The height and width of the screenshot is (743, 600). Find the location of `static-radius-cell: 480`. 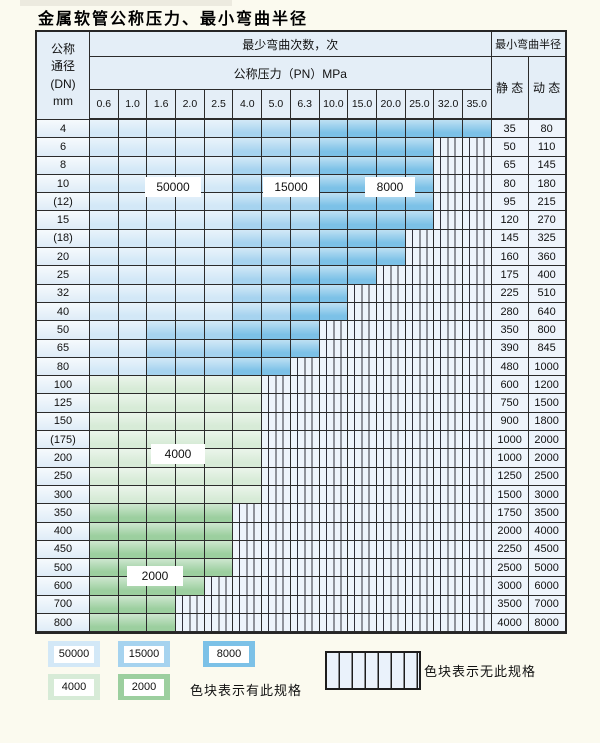

static-radius-cell: 480 is located at coordinates (510, 367).